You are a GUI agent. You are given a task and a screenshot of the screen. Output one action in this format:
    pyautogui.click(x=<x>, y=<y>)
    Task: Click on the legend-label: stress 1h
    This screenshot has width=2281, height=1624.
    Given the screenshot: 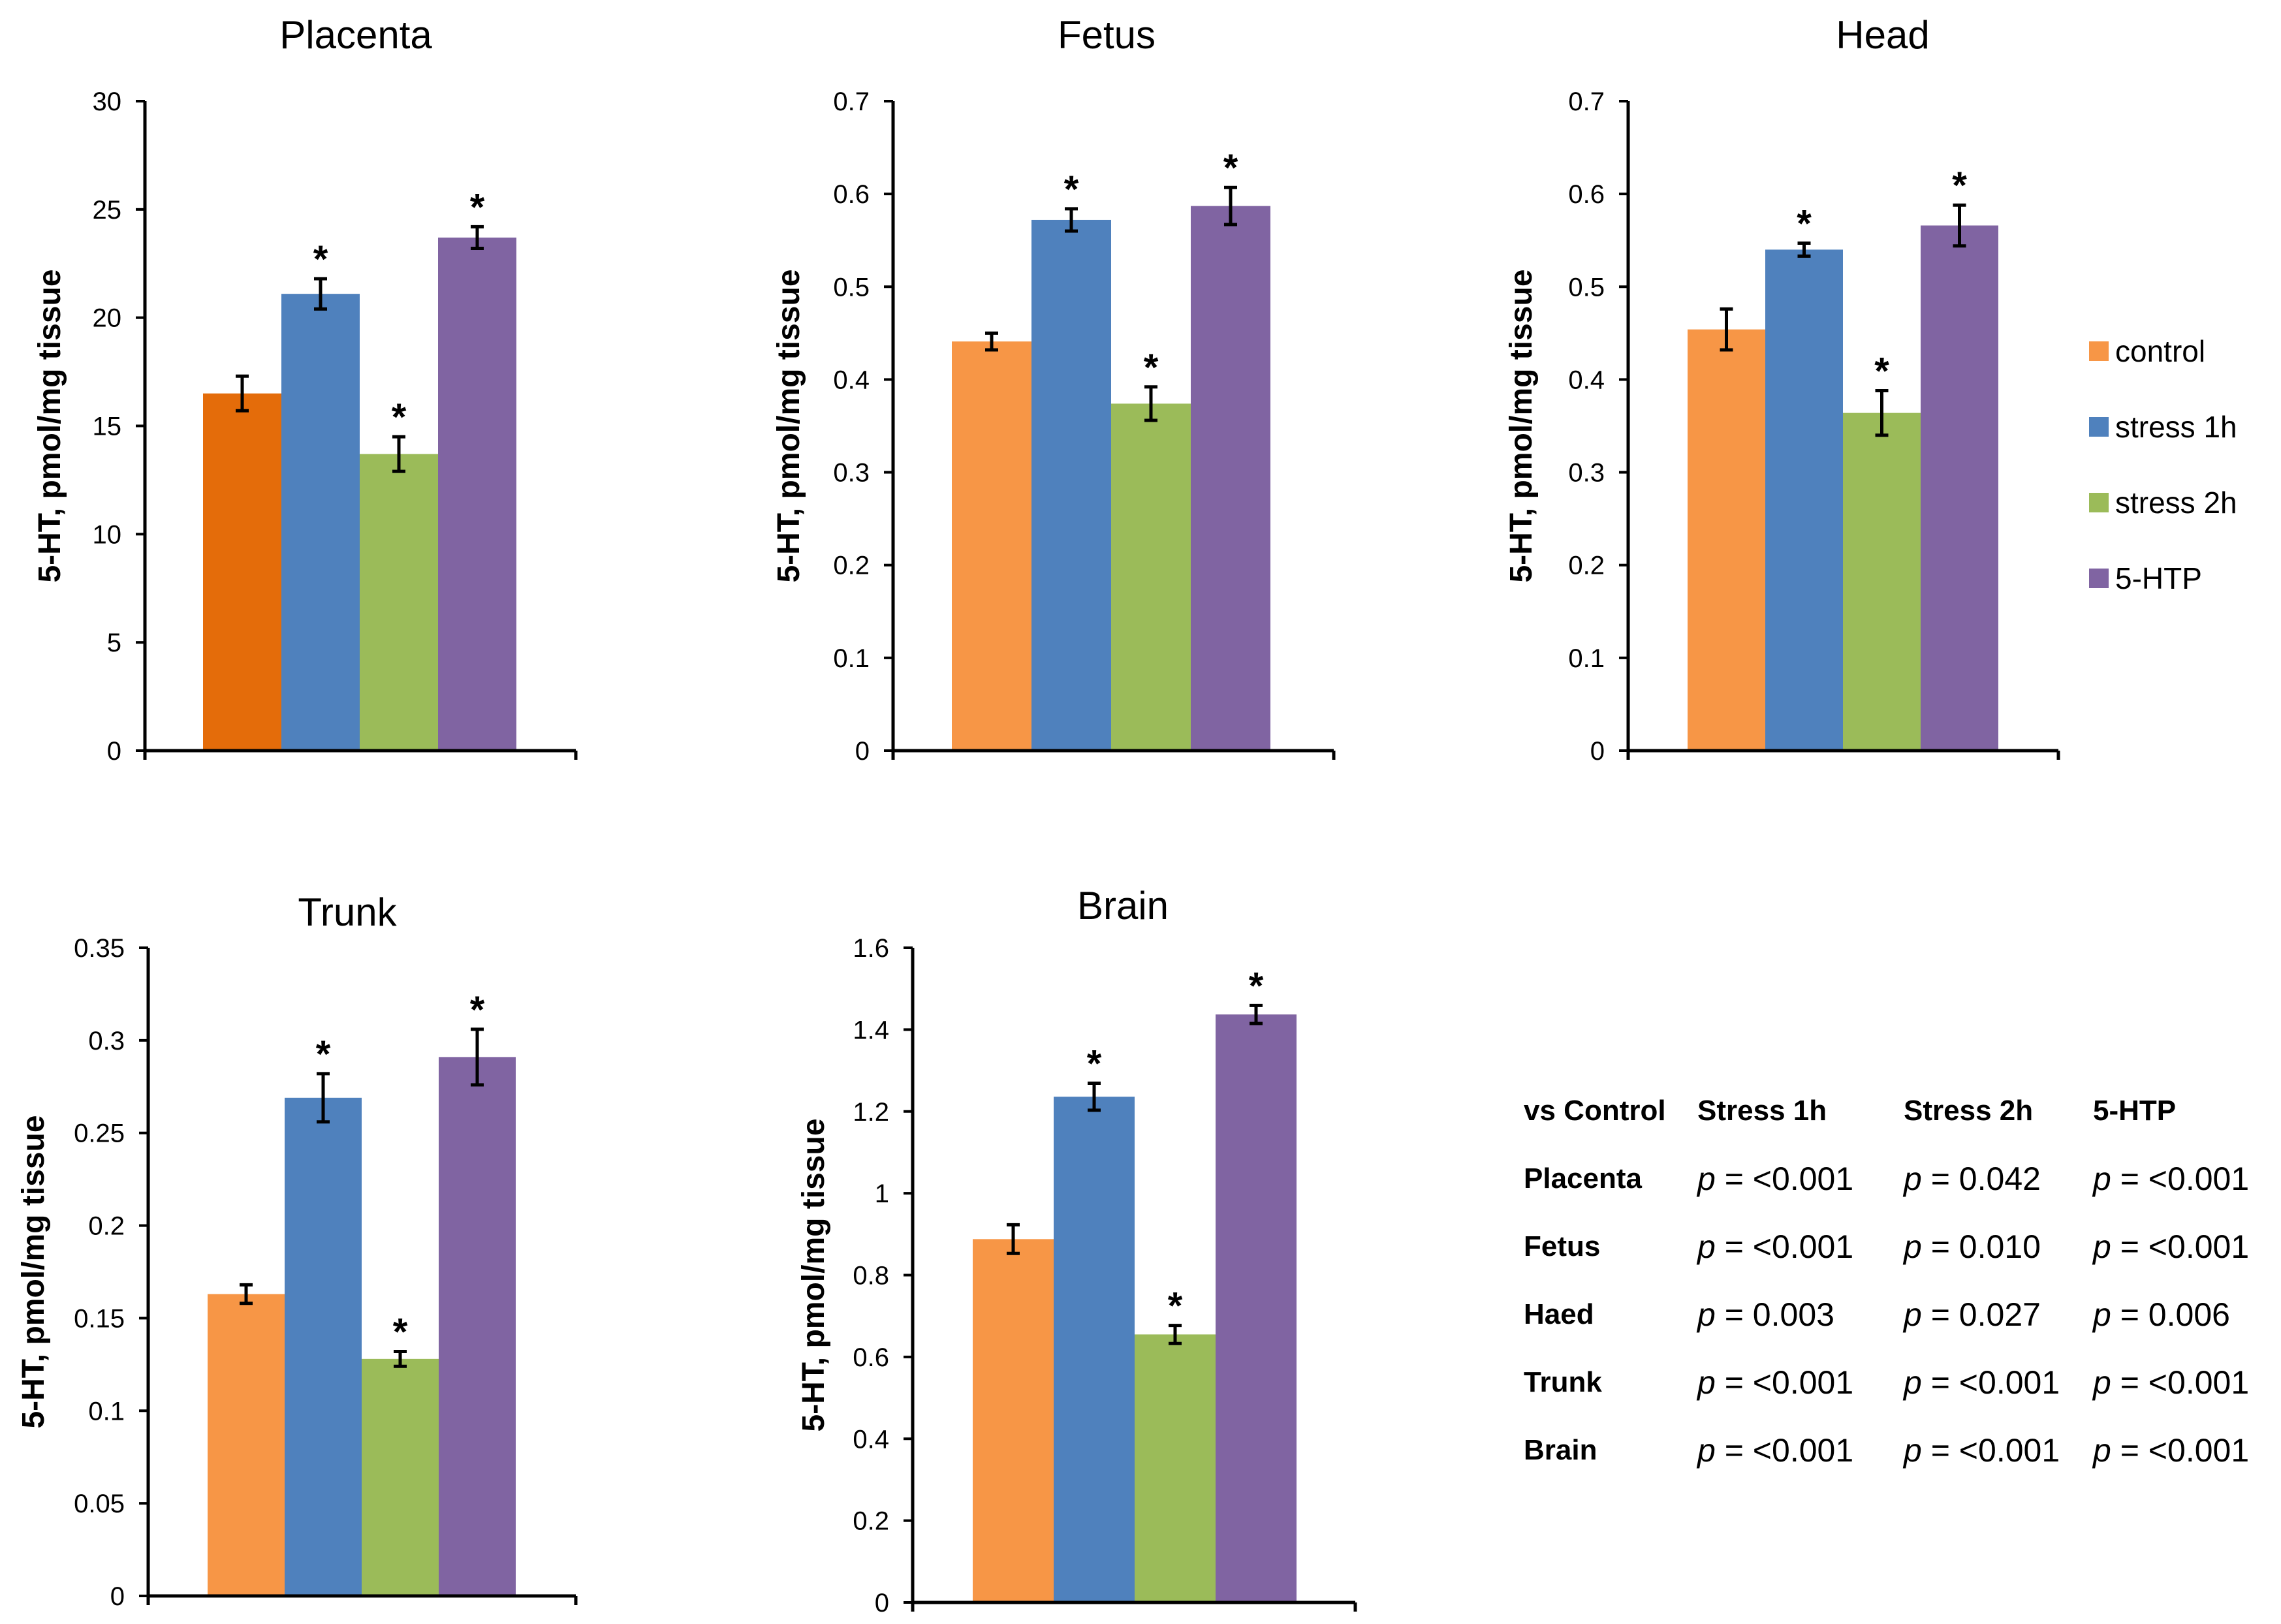 What is the action you would take?
    pyautogui.click(x=2176, y=427)
    